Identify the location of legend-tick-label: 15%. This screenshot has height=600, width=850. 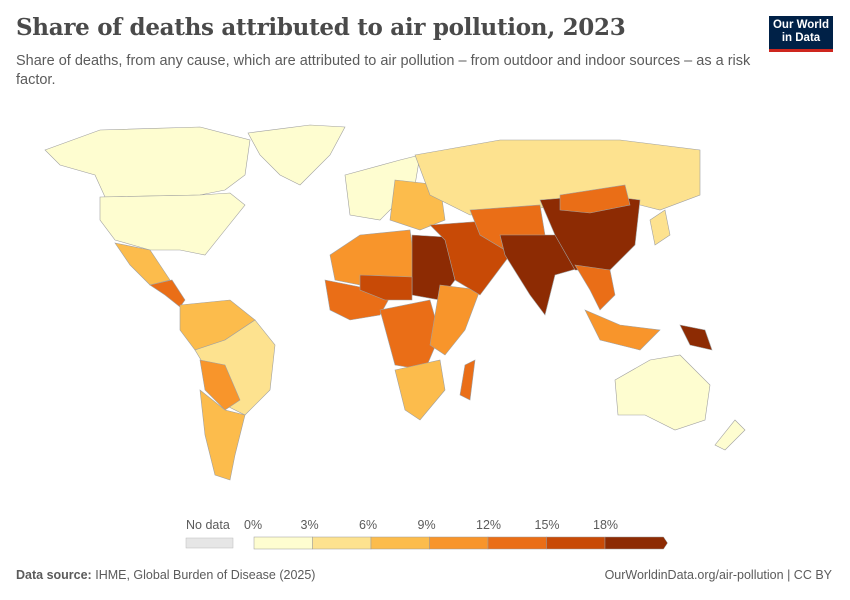
(547, 525).